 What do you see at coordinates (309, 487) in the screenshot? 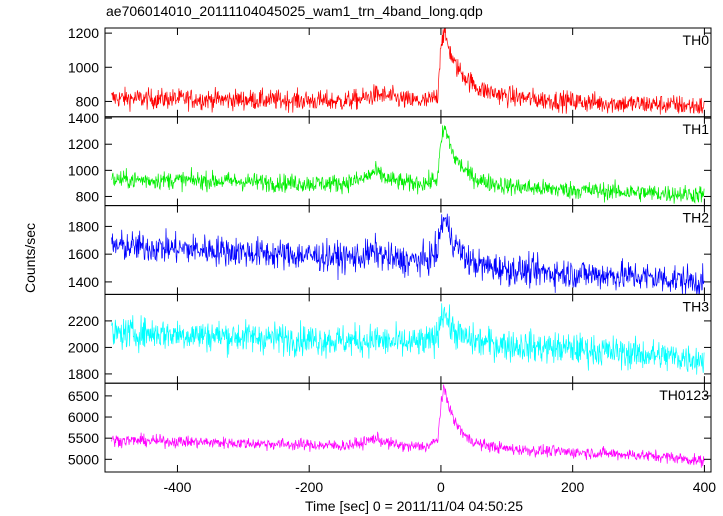
I see `x-tick-label: -200` at bounding box center [309, 487].